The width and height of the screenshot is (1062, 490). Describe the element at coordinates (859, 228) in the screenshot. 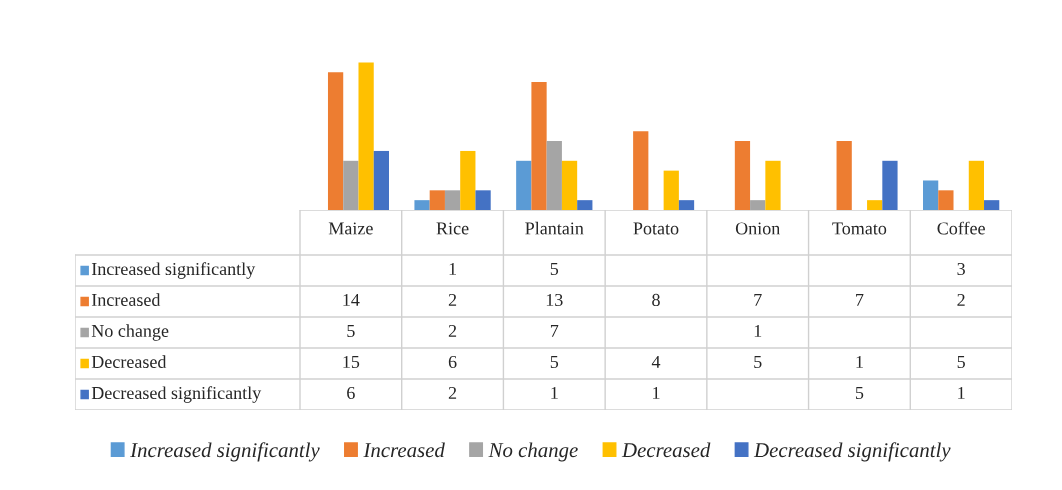

I see `x-tick-label: Tomato` at that location.